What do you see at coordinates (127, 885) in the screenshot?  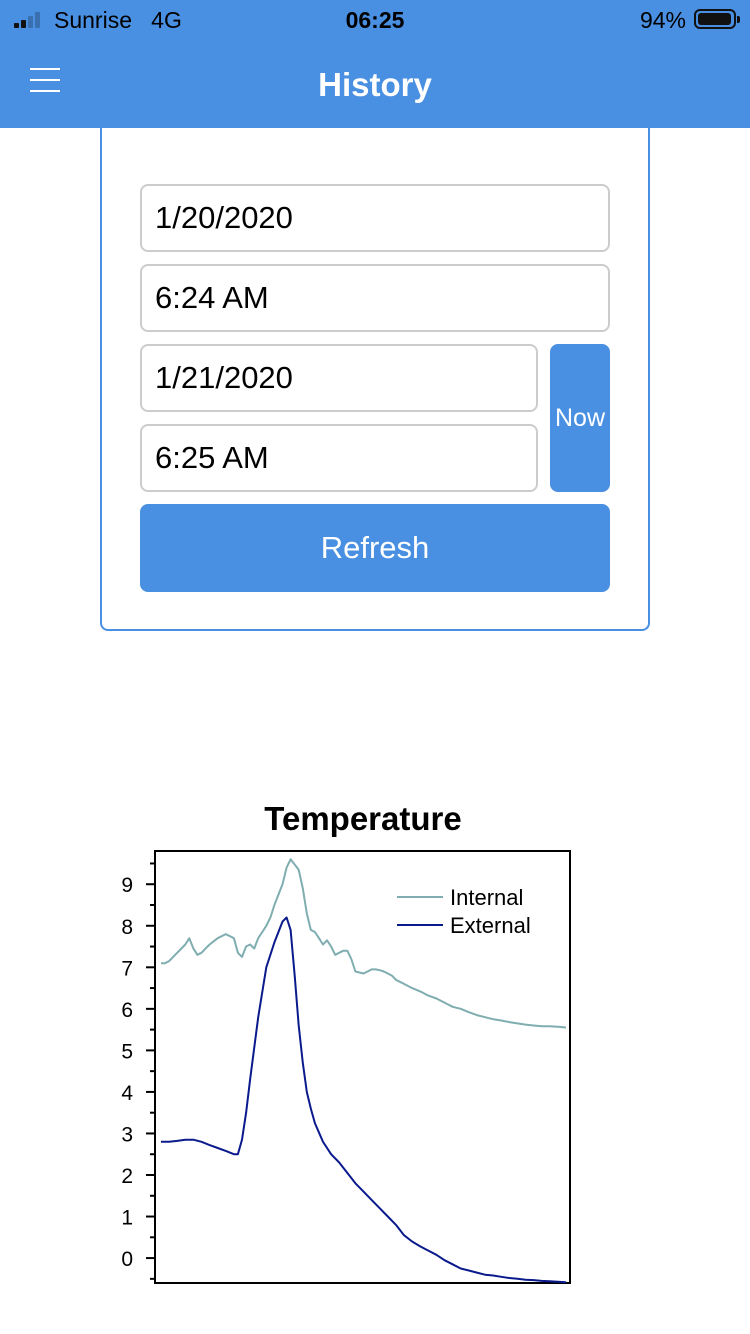 I see `y-tick-label: 9` at bounding box center [127, 885].